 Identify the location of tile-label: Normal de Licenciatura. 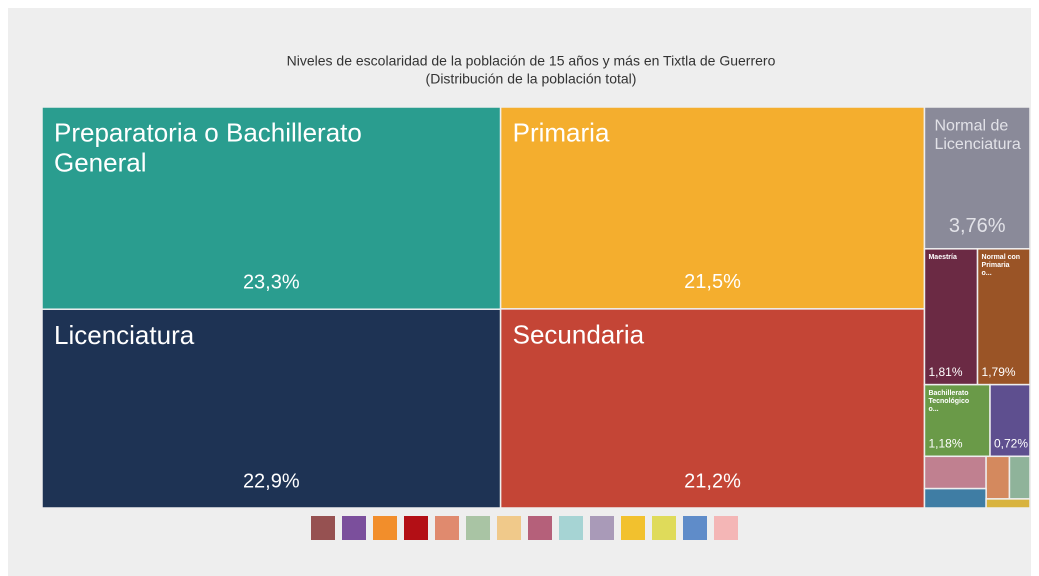
(977, 135).